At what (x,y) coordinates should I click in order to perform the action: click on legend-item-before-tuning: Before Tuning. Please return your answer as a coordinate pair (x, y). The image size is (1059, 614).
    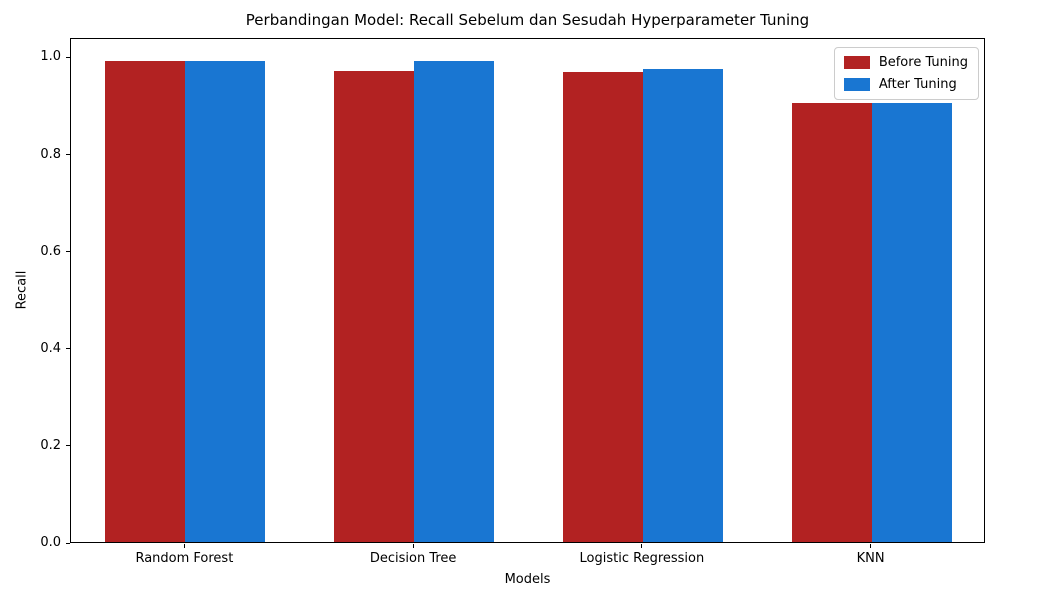
    Looking at the image, I should click on (905, 62).